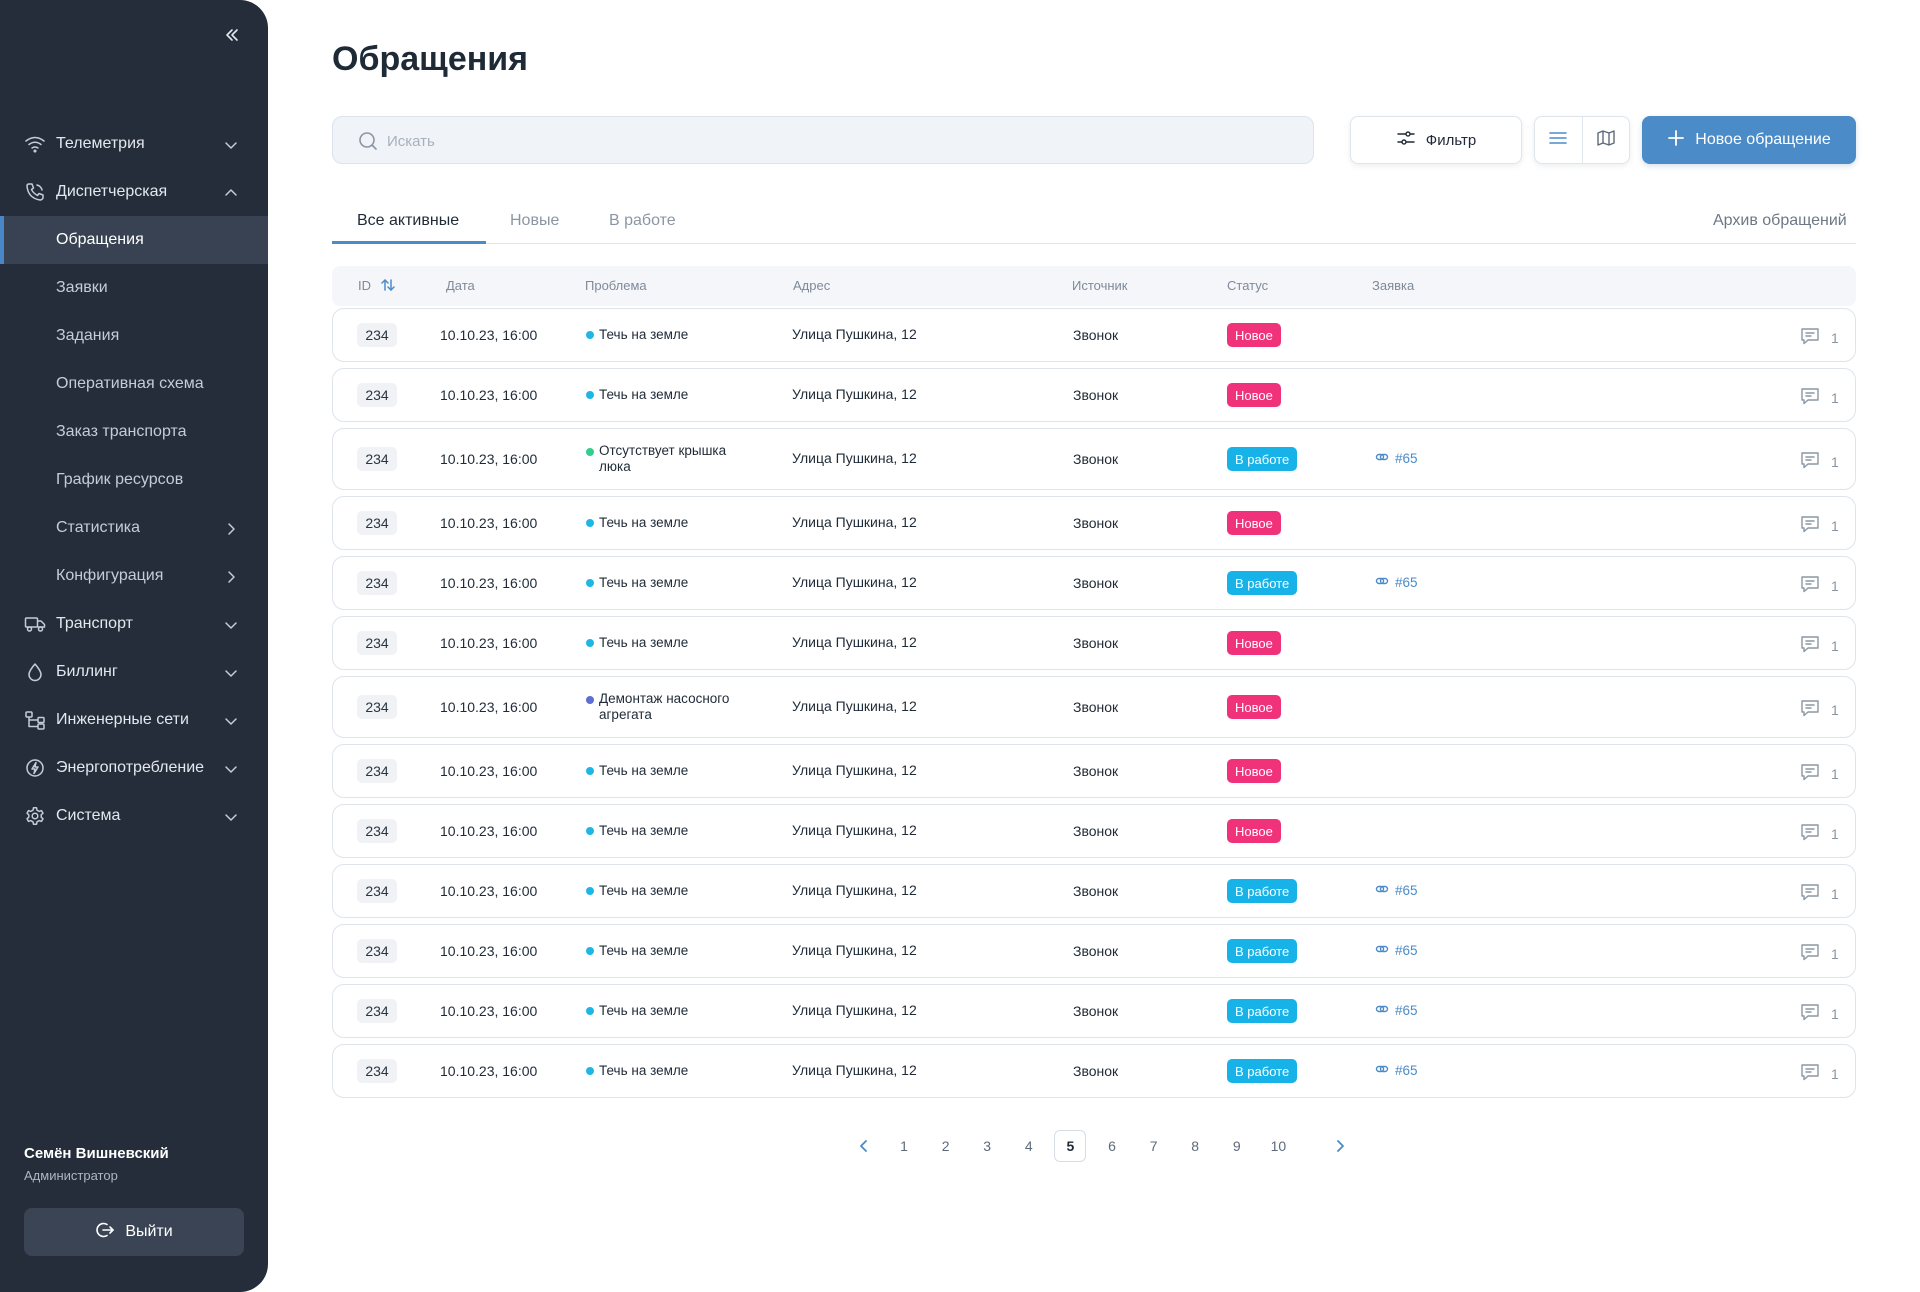 This screenshot has height=1292, width=1920. What do you see at coordinates (644, 334) in the screenshot?
I see `row-problem: Течь на земле` at bounding box center [644, 334].